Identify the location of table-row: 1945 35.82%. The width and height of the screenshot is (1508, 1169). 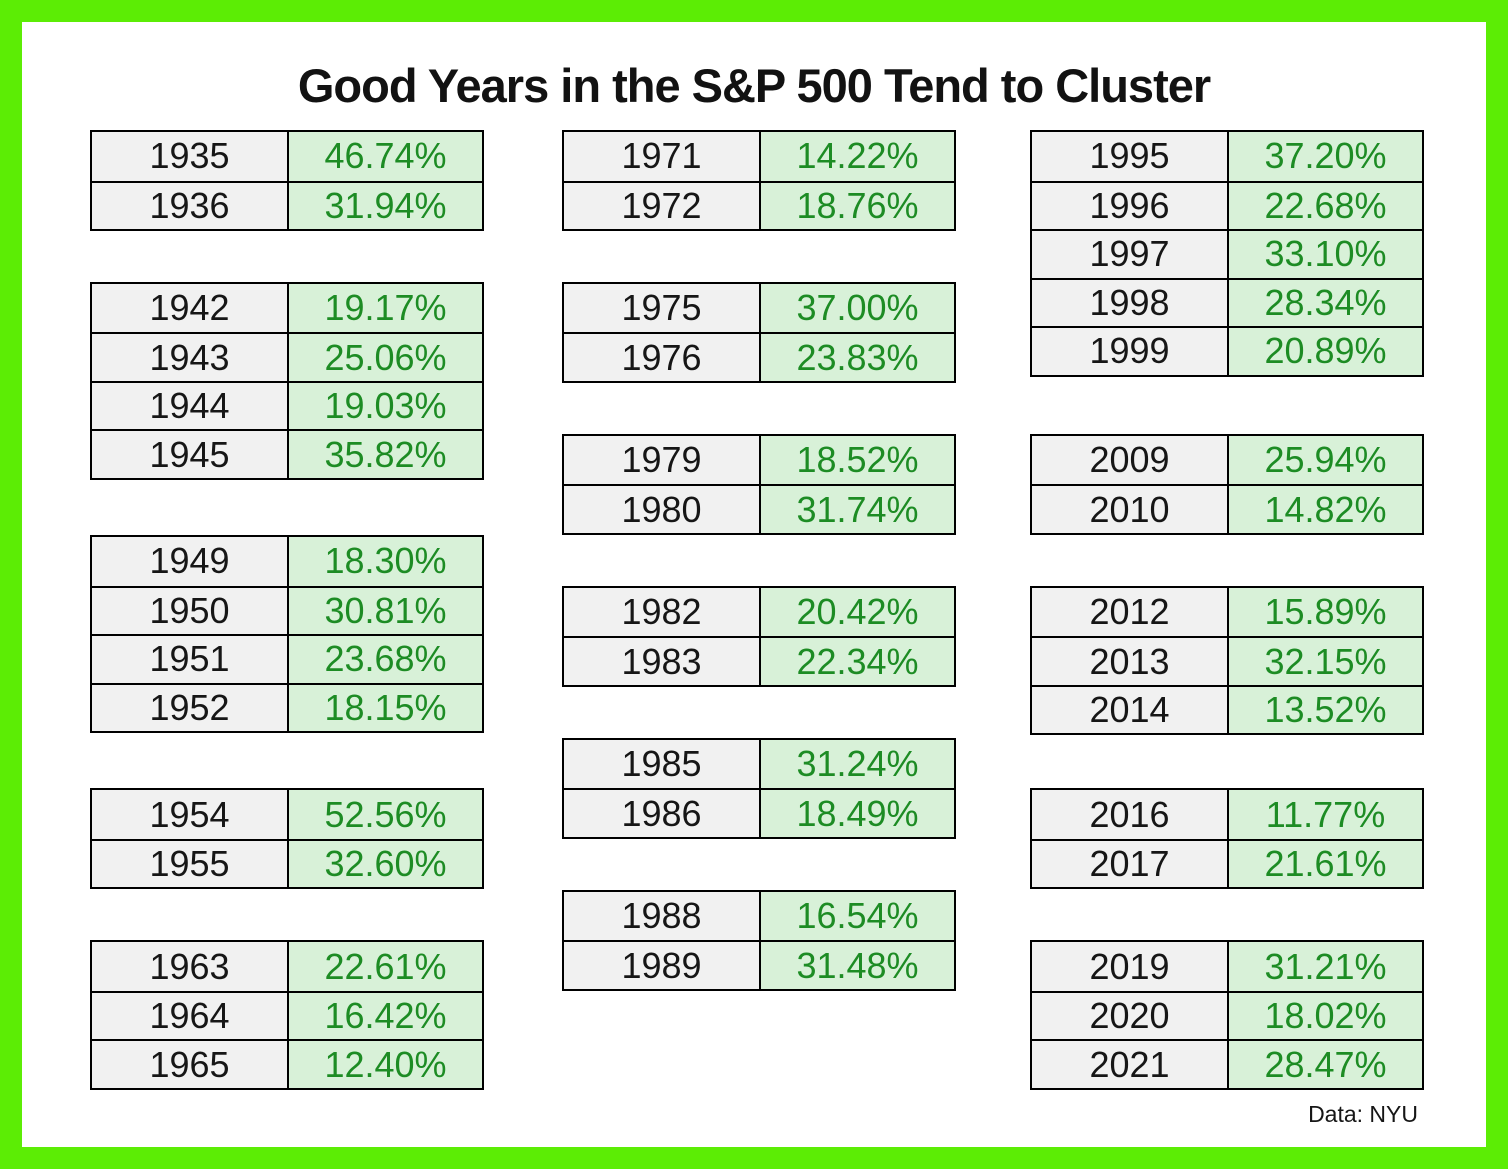
(287, 453).